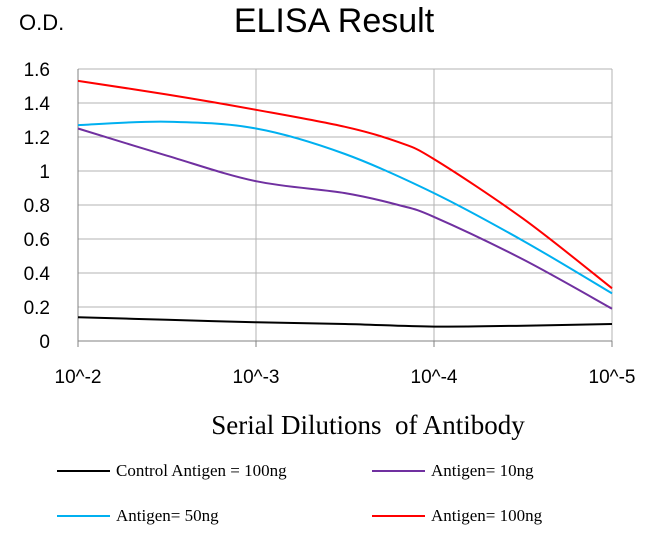  Describe the element at coordinates (44, 172) in the screenshot. I see `y-tick-label: 1` at that location.